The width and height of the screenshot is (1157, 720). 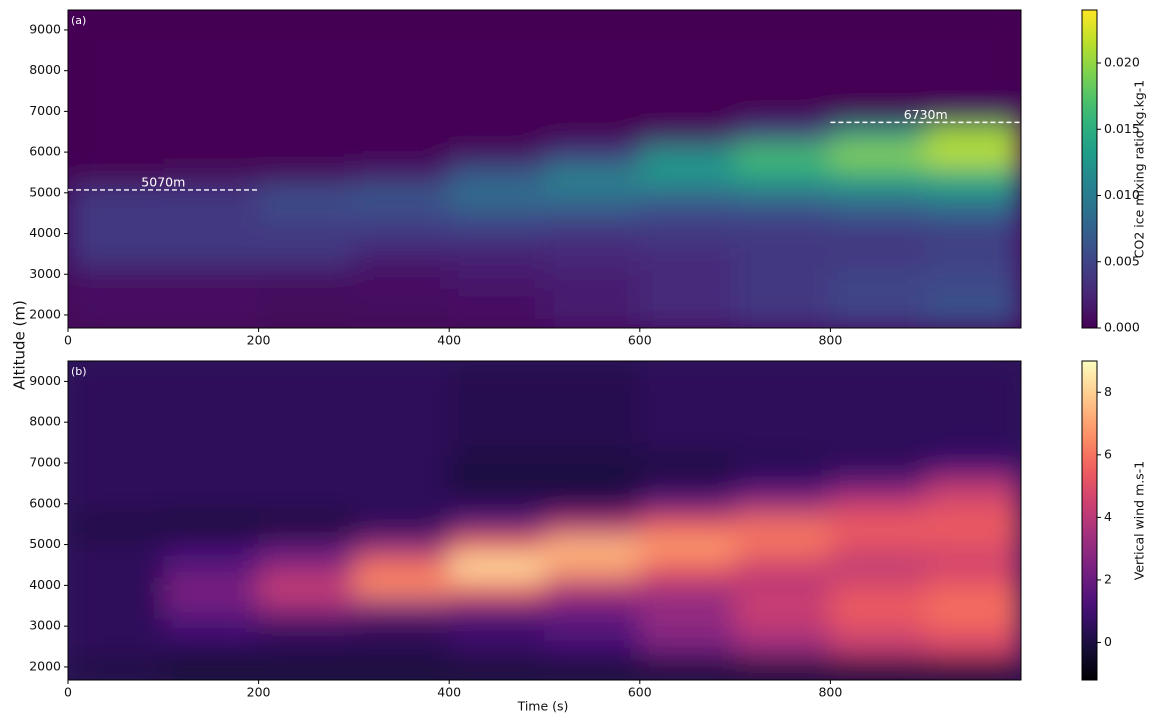 What do you see at coordinates (543, 706) in the screenshot?
I see `x-axis-label: Time (s)` at bounding box center [543, 706].